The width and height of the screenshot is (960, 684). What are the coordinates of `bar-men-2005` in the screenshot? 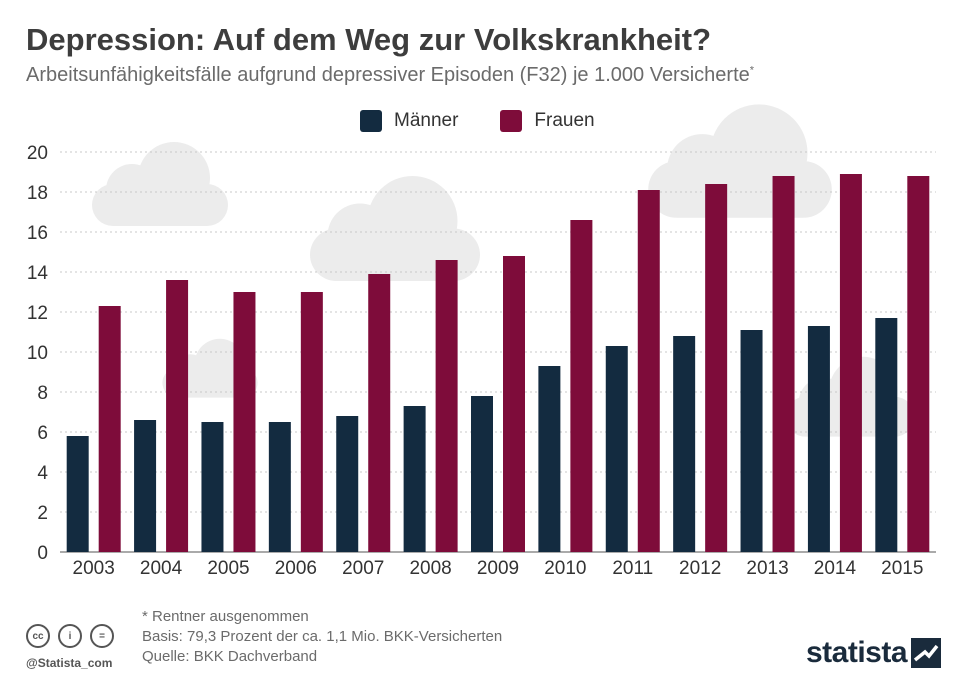 It's located at (212, 487).